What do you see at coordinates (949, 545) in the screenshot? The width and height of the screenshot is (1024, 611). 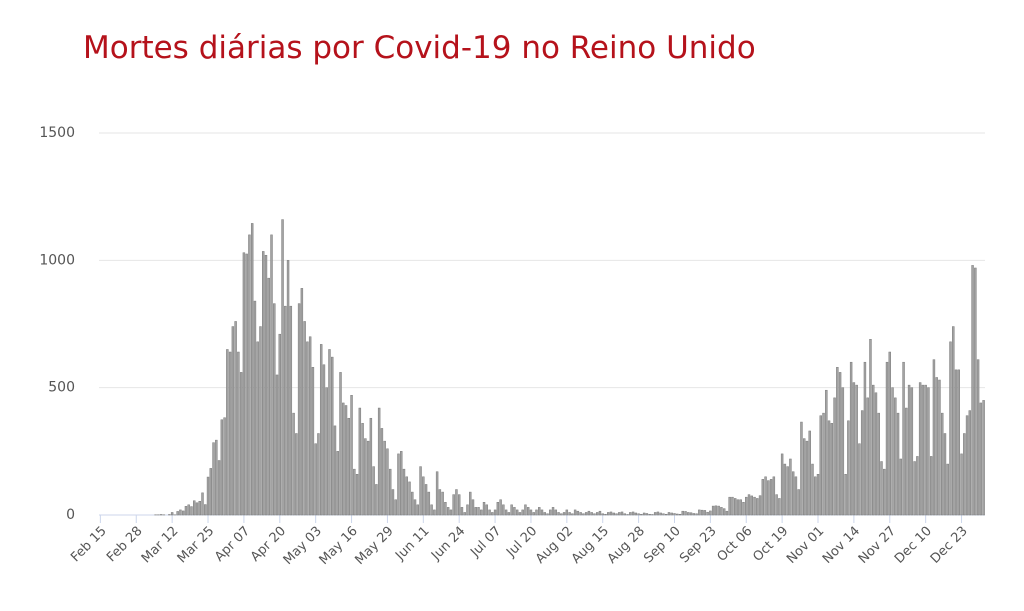 I see `x-tick-label: Dec 23` at bounding box center [949, 545].